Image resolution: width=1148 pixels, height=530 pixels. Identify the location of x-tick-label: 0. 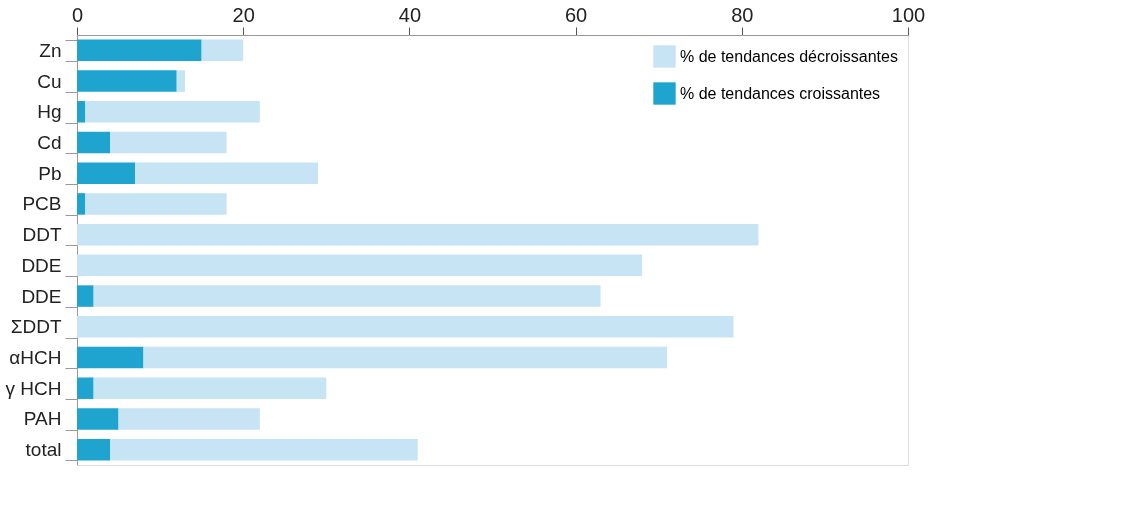
(77, 14).